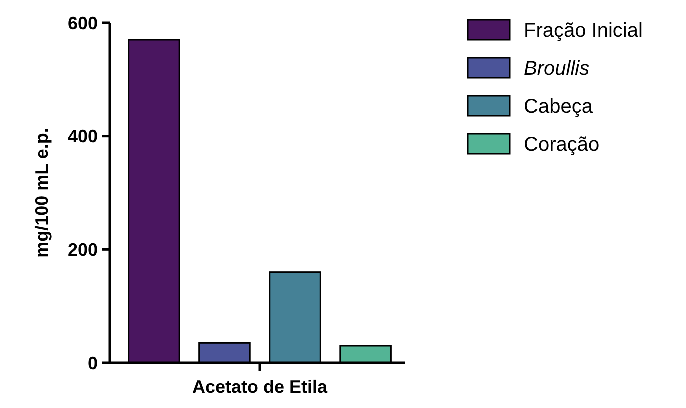 This screenshot has width=686, height=408. Describe the element at coordinates (93, 363) in the screenshot. I see `y-tick-label: 0` at that location.